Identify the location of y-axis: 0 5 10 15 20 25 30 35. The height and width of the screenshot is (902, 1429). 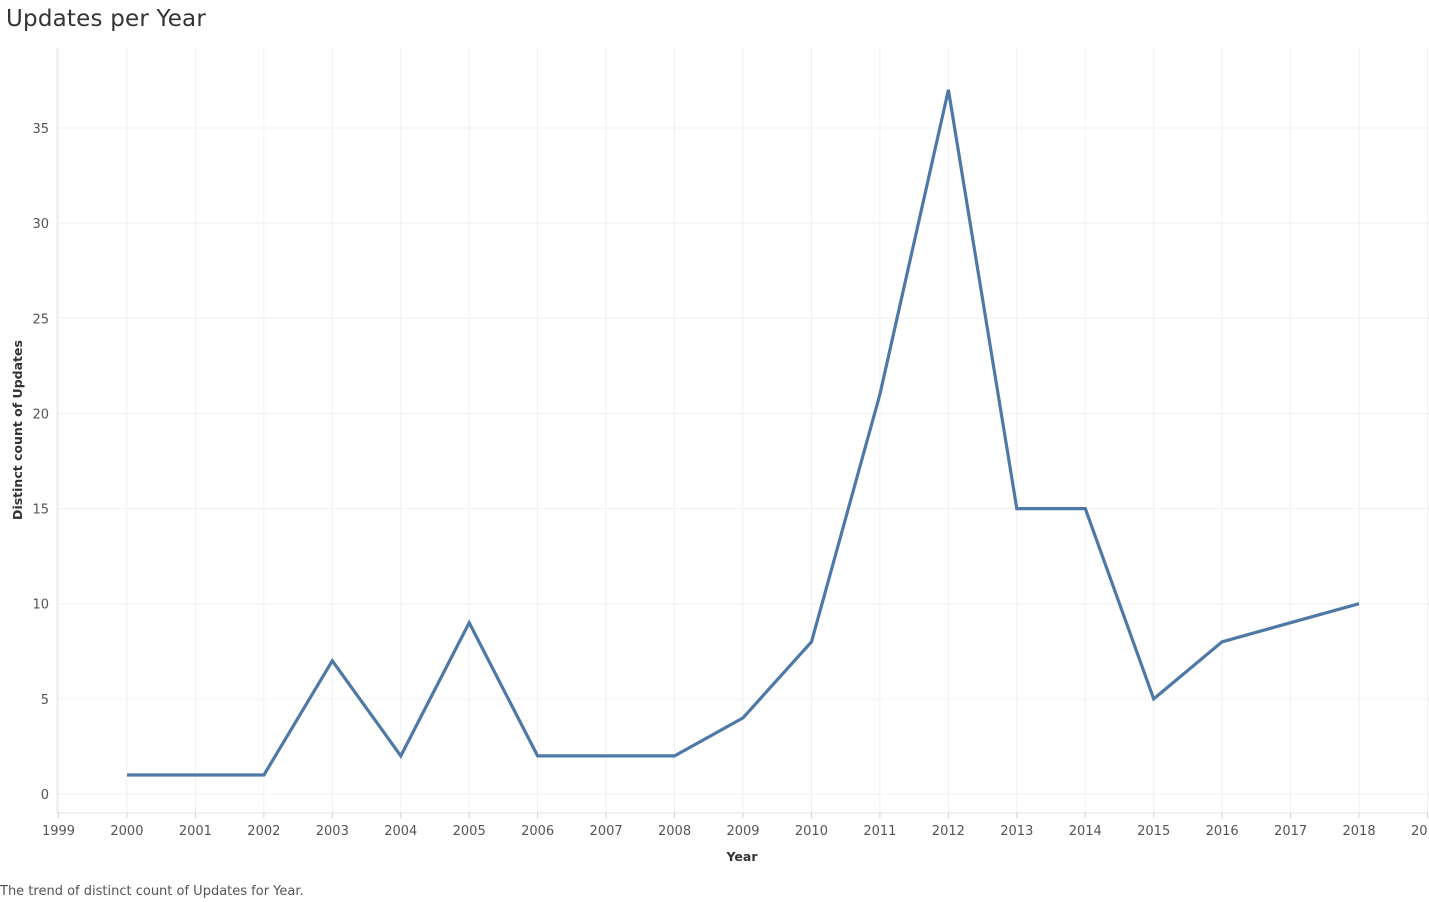
(45, 430).